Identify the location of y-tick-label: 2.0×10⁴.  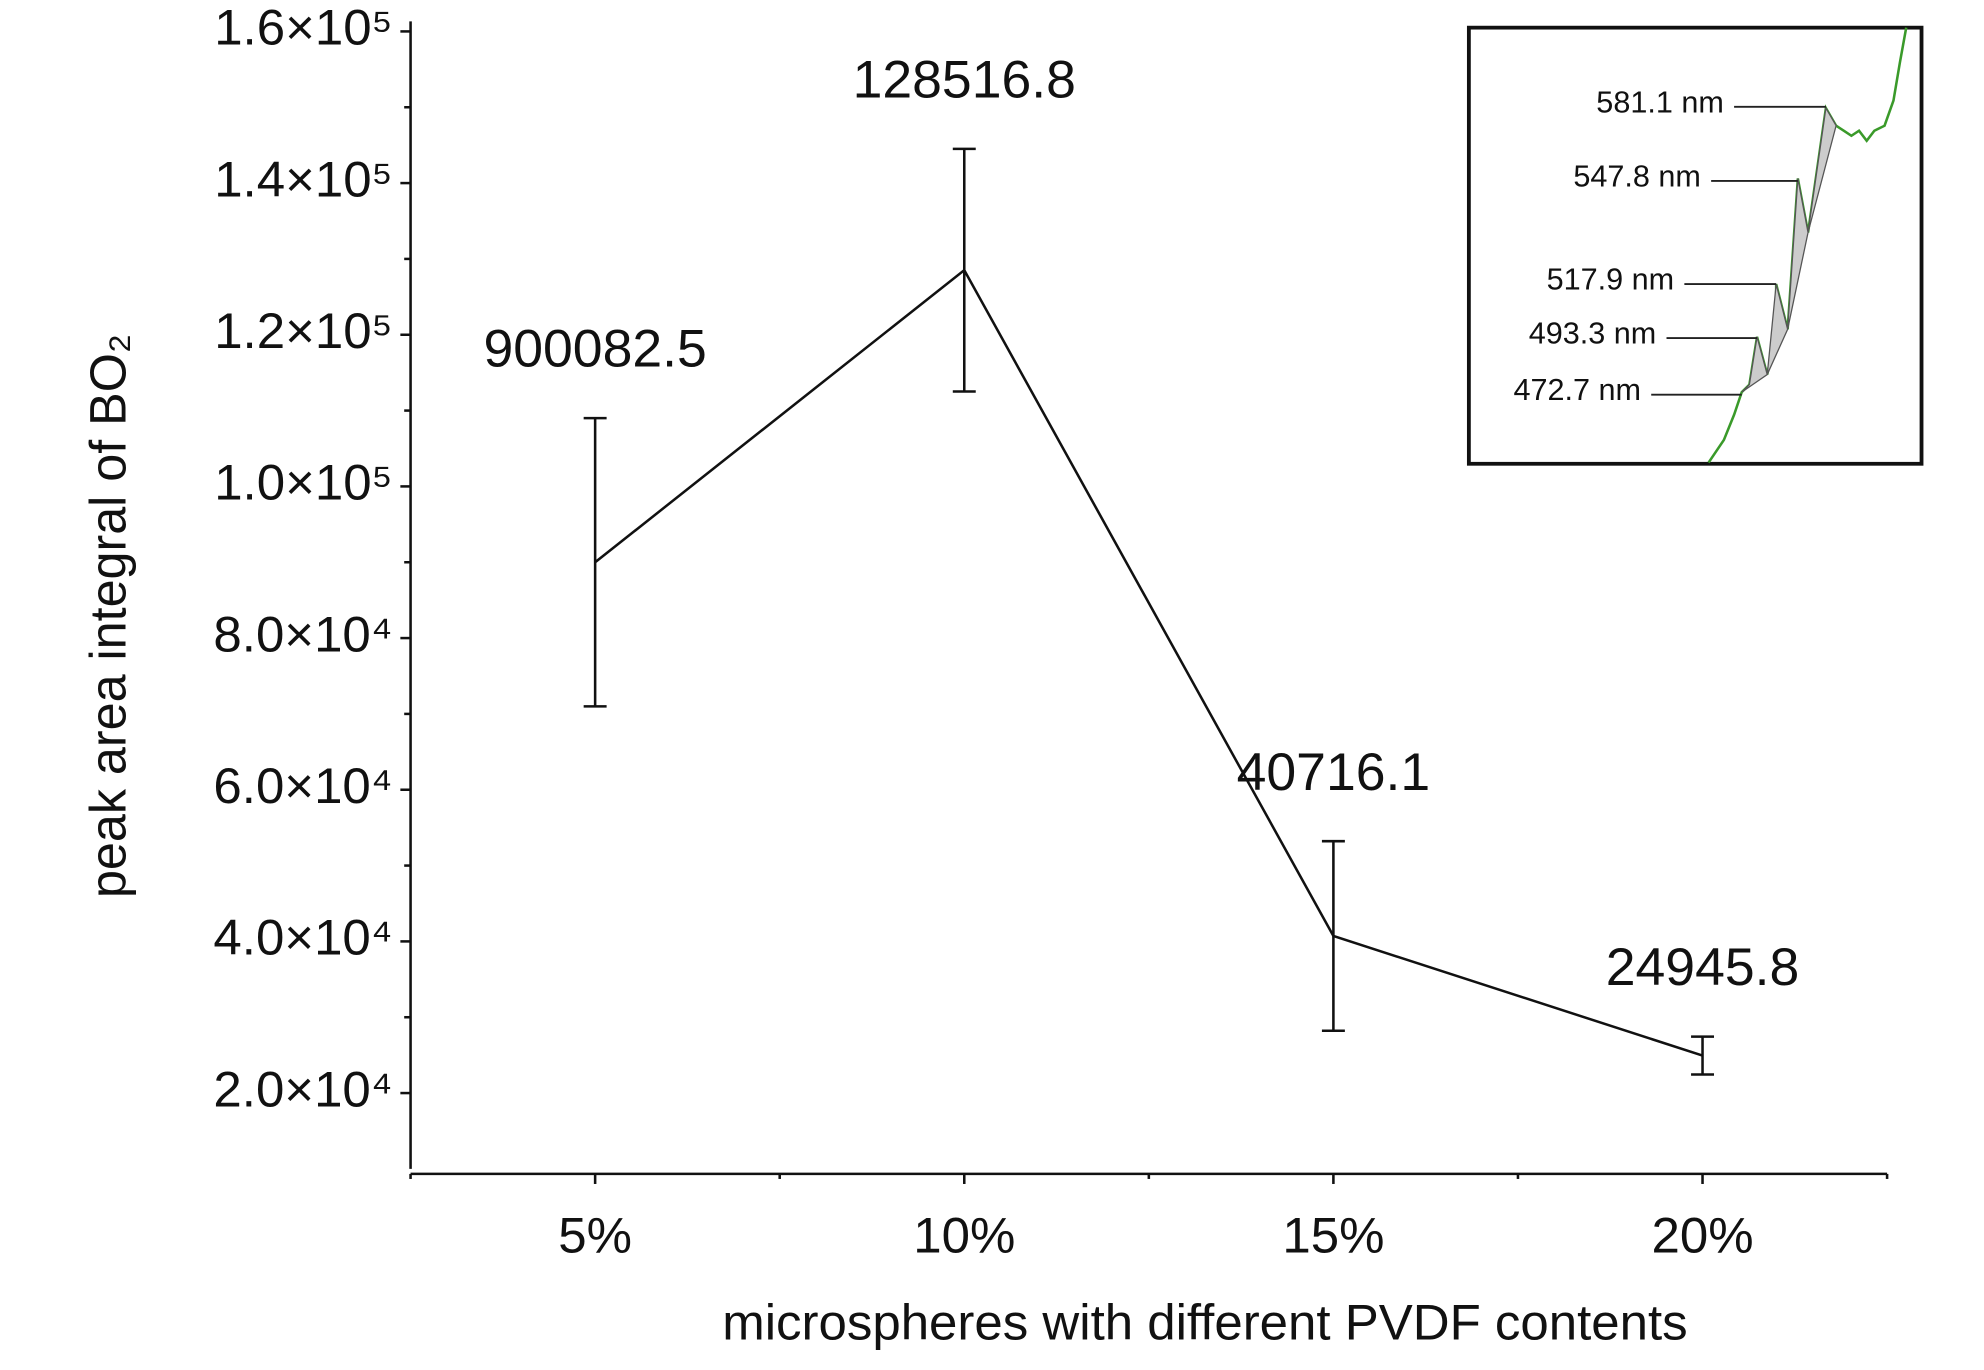
(302, 1089).